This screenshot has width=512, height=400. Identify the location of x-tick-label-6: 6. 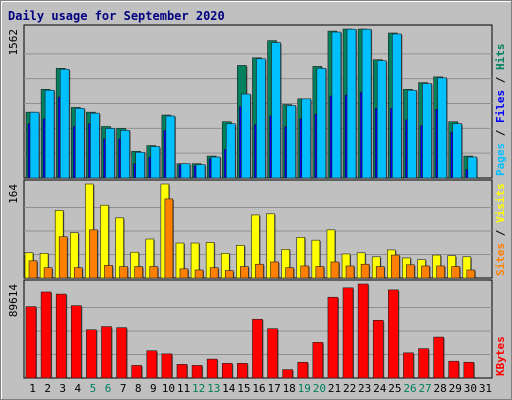
(108, 388).